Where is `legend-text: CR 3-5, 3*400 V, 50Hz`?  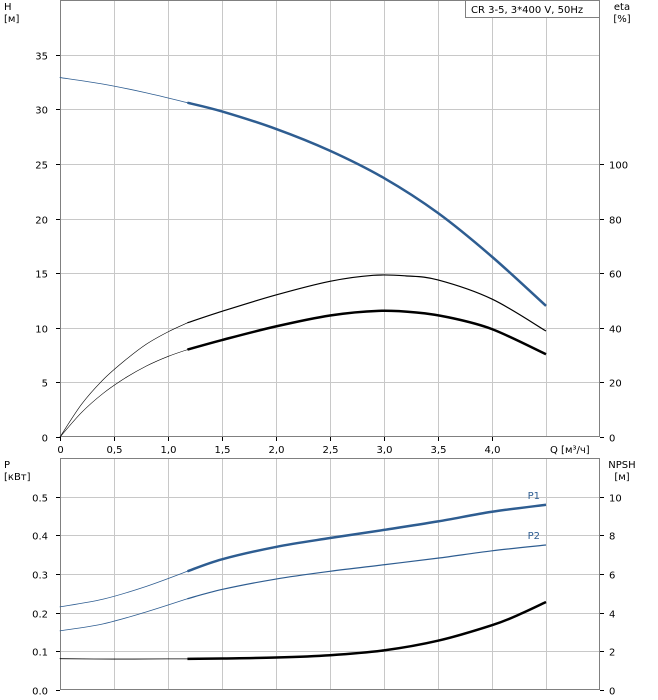
legend-text: CR 3-5, 3*400 V, 50Hz is located at coordinates (527, 10).